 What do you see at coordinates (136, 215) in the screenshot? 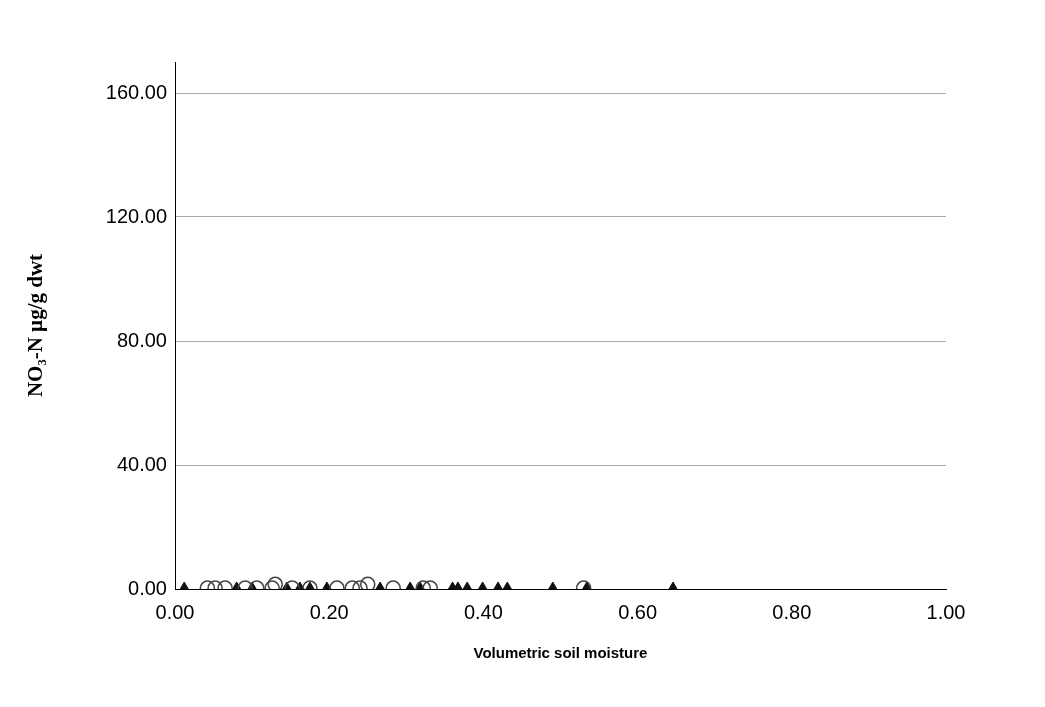
I see `y-tick-label: 120.00` at bounding box center [136, 215].